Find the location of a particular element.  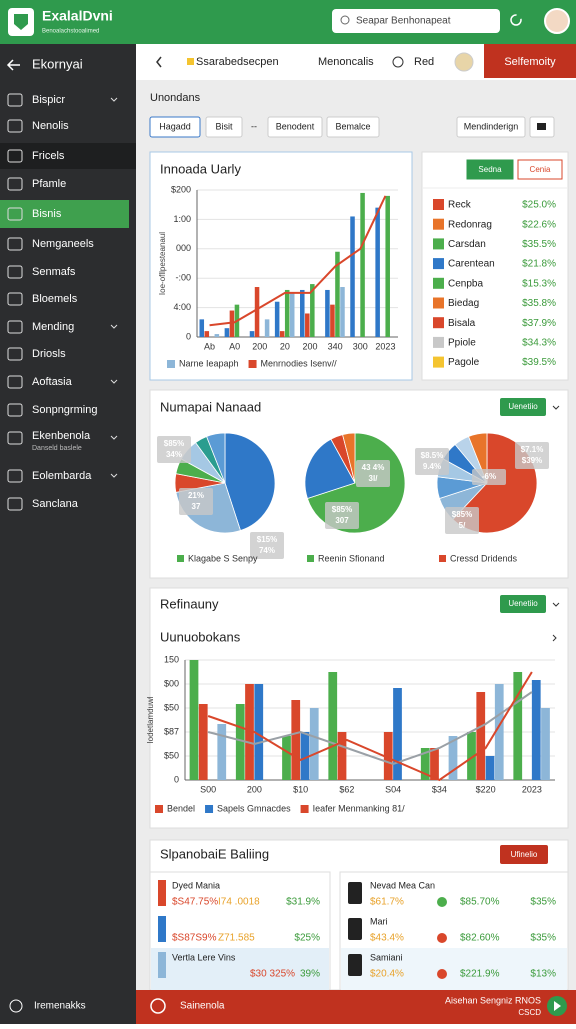

row-value: I74 .0018 is located at coordinates (239, 902).